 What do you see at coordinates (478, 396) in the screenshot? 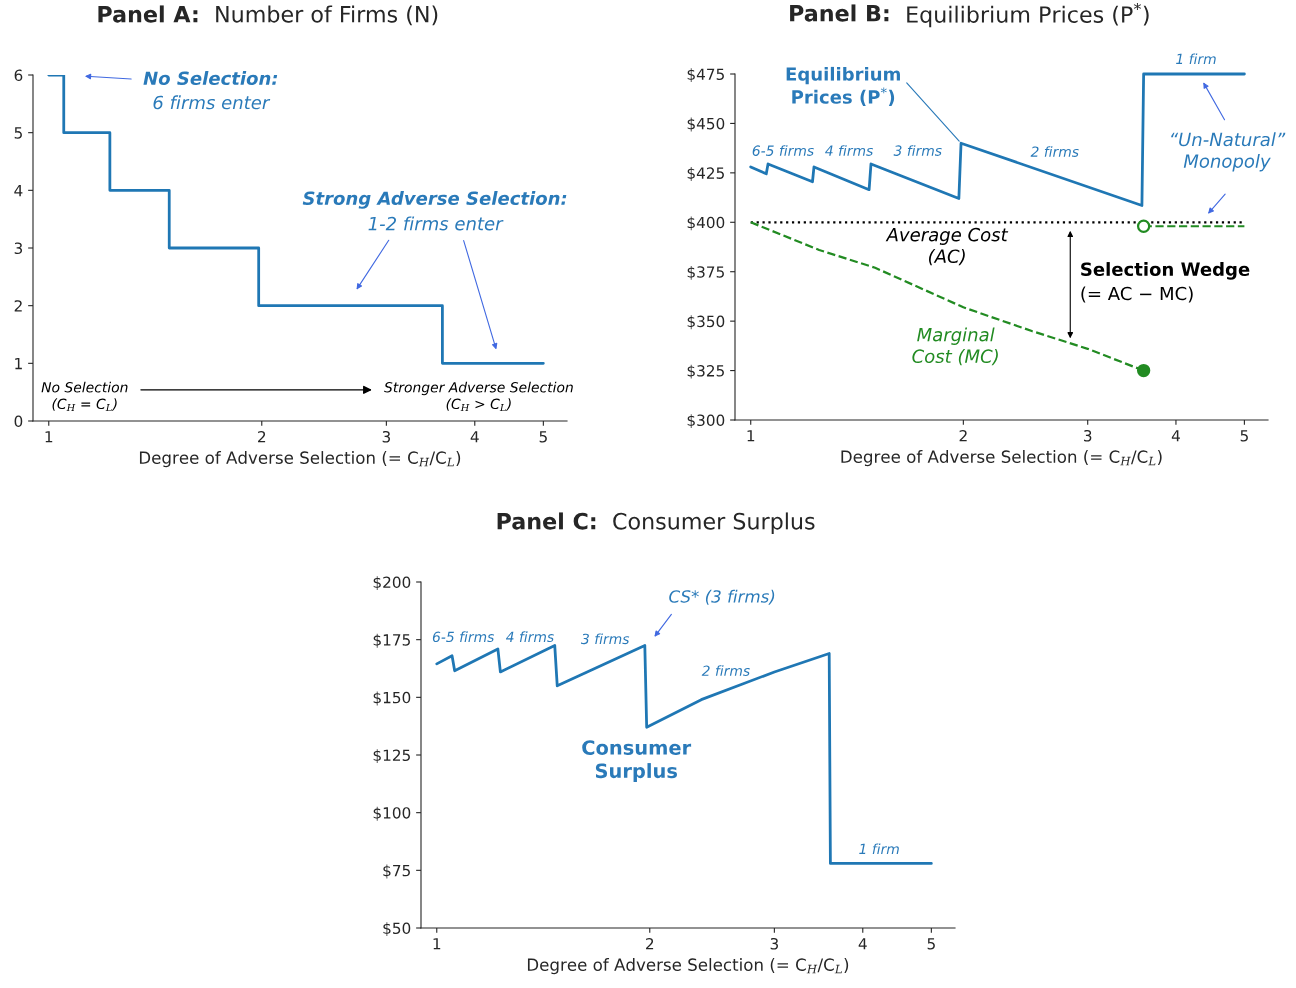
I see `annotation: Stronger Adverse Selection (C$_{H}$ > C$_{L}$)` at bounding box center [478, 396].